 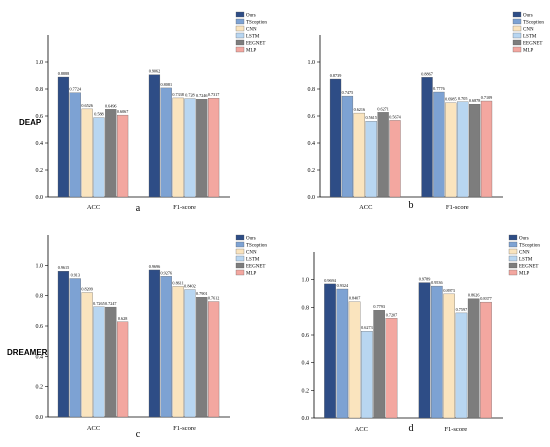 I want to click on row-label-deap: DEAP, so click(x=30, y=122).